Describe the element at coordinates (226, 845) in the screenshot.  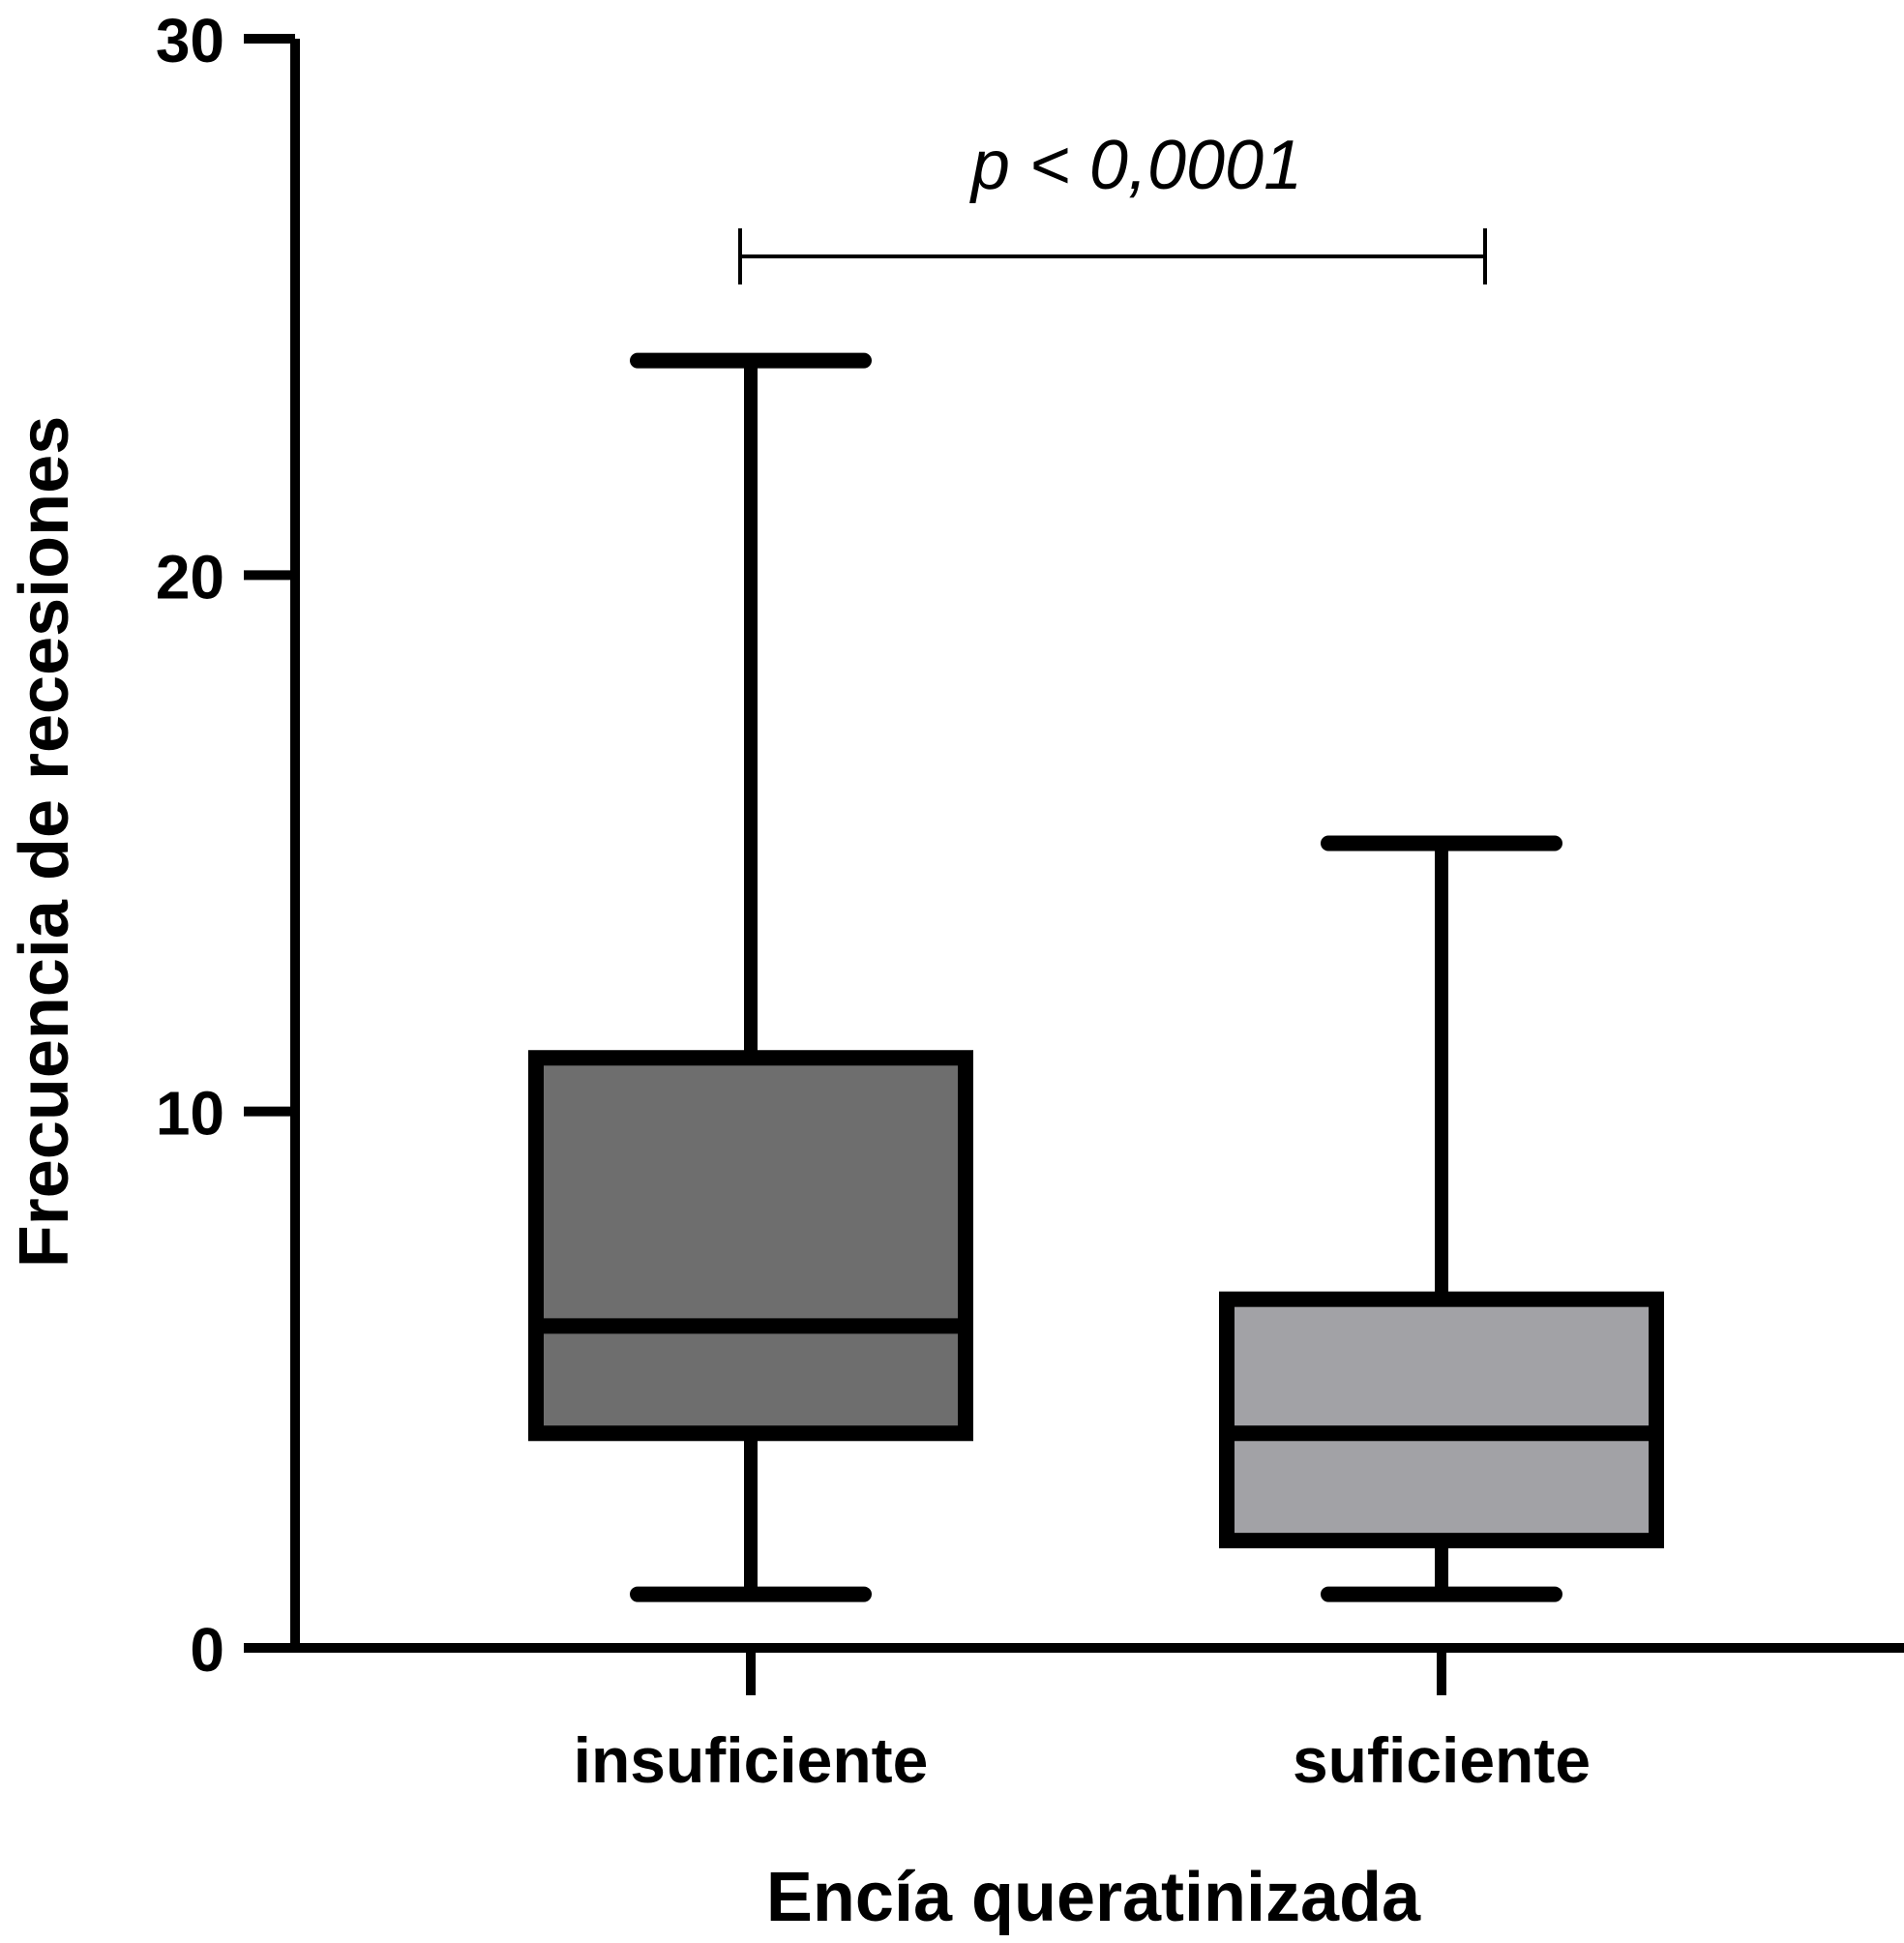
I see `y-axis-ticks: 0 10 20 30` at that location.